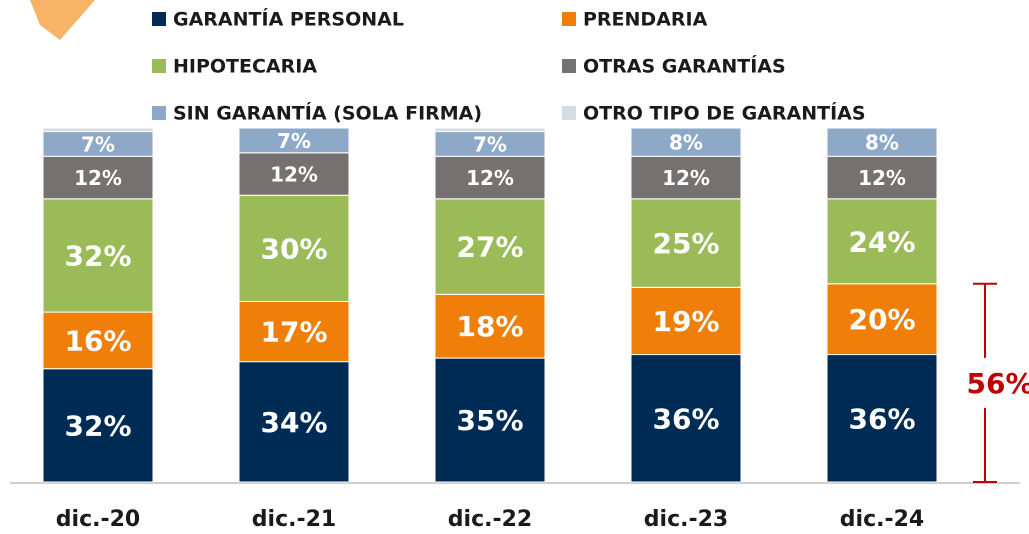  Describe the element at coordinates (724, 113) in the screenshot. I see `legend-label: OTRO TIPO DE GARANTÍAS` at that location.